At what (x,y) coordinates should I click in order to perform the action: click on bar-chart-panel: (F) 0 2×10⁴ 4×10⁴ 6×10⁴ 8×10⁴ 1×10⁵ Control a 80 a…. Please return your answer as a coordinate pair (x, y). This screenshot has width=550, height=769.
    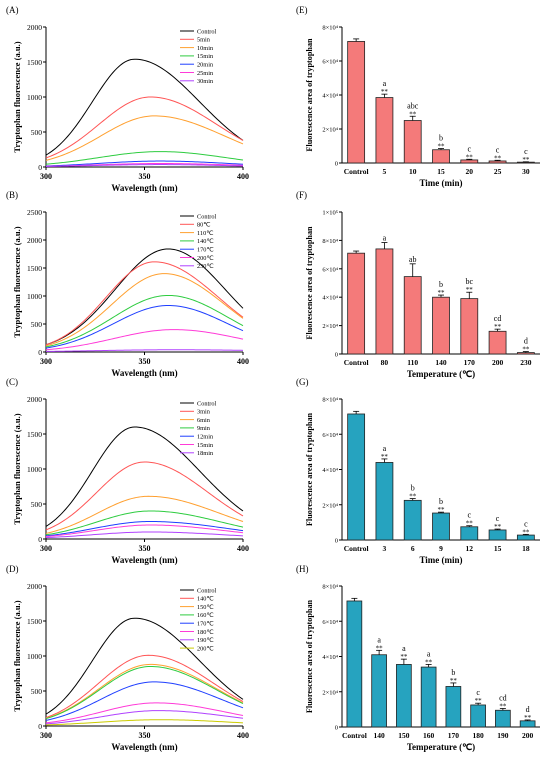
    Looking at the image, I should click on (418, 284).